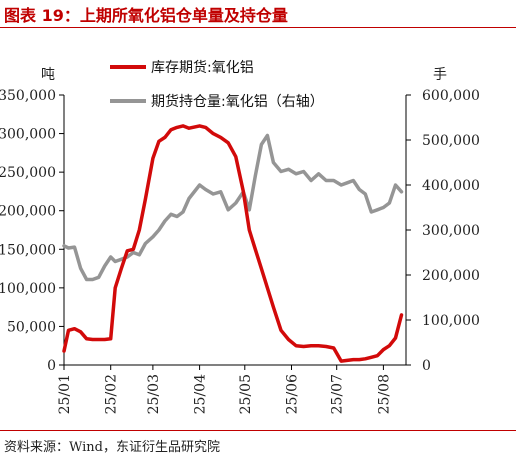  What do you see at coordinates (28, 135) in the screenshot?
I see `left-tick-label: 300,000` at bounding box center [28, 135].